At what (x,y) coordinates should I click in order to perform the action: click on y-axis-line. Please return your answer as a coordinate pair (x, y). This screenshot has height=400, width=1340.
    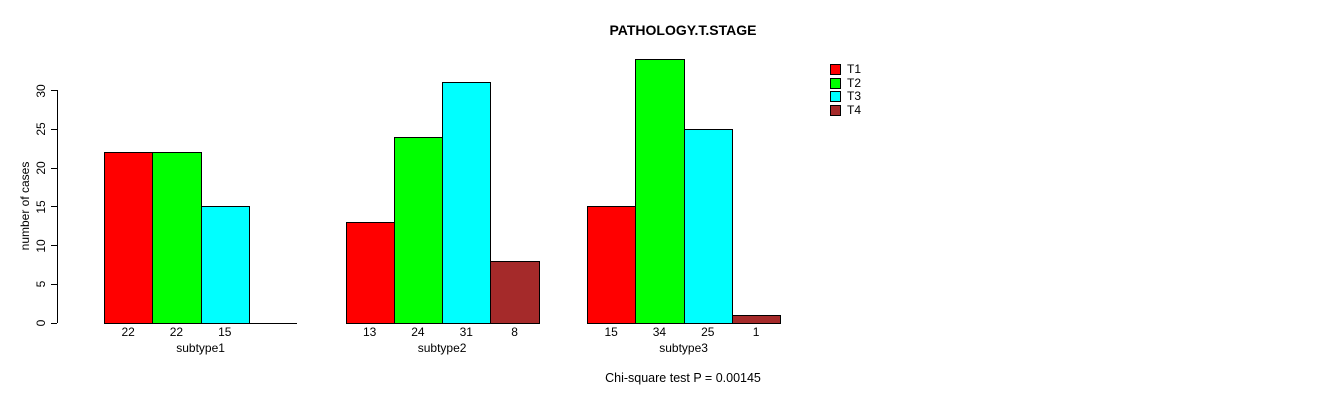
    Looking at the image, I should click on (57, 206).